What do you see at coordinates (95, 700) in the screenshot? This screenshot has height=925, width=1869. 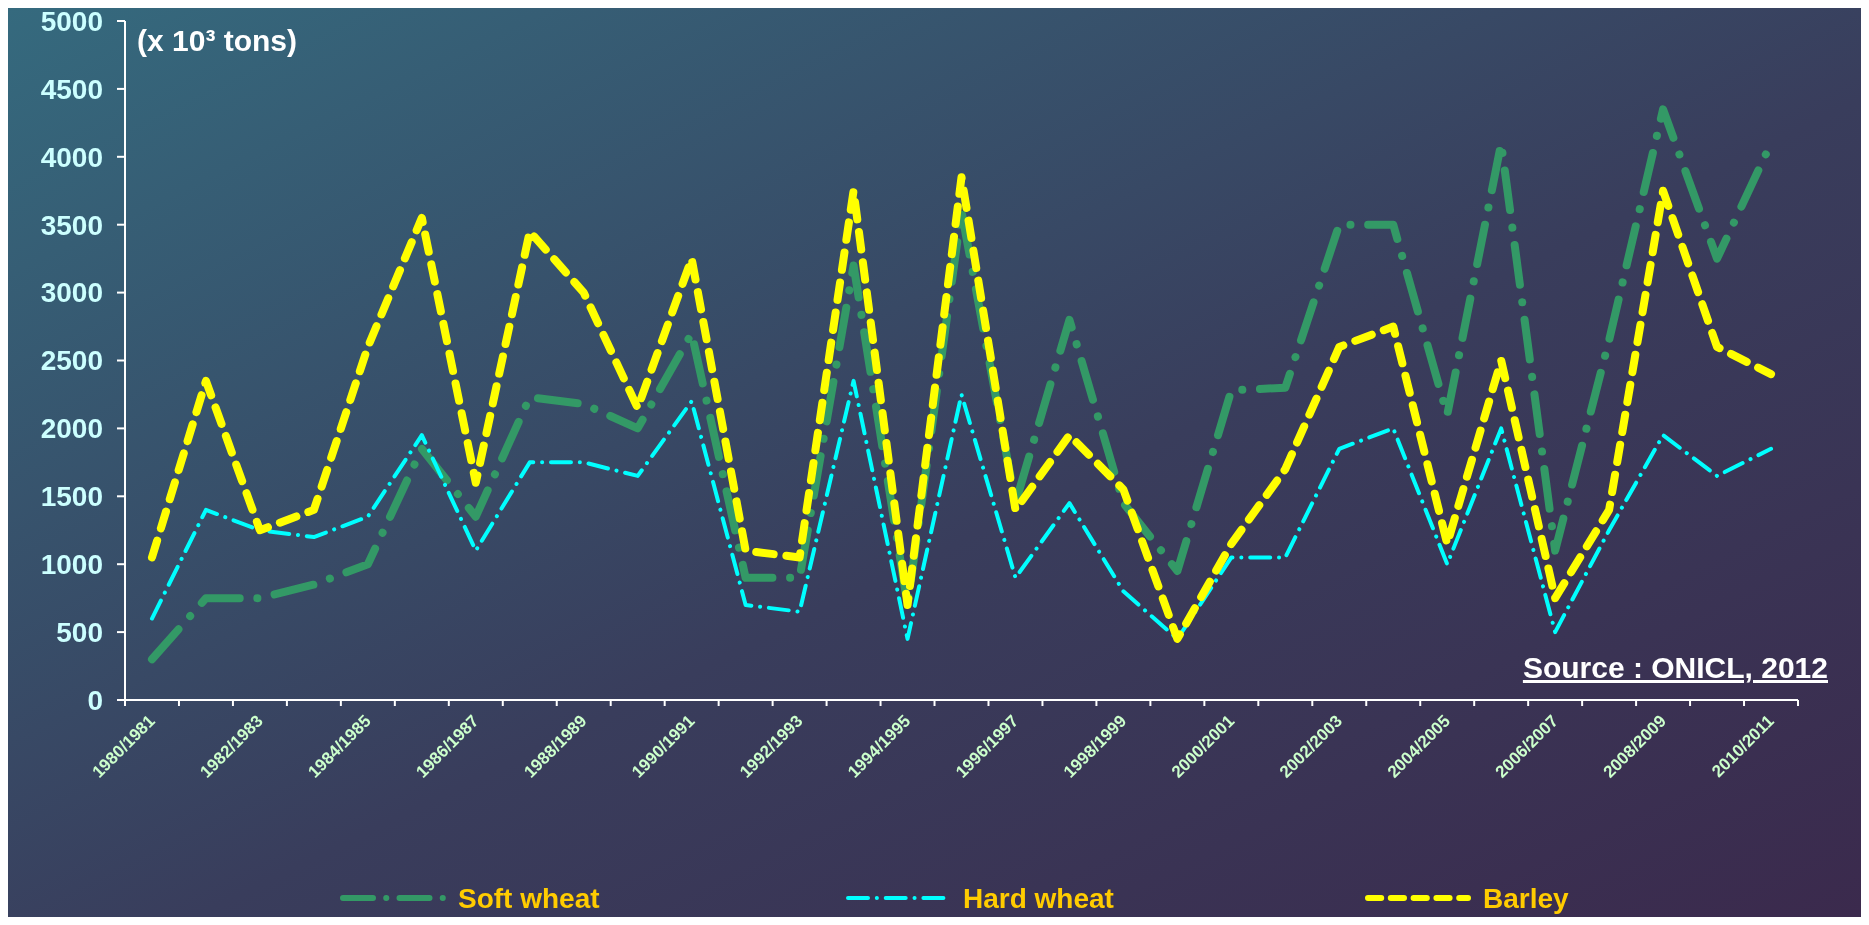 I see `y-tick-label: 0` at bounding box center [95, 700].